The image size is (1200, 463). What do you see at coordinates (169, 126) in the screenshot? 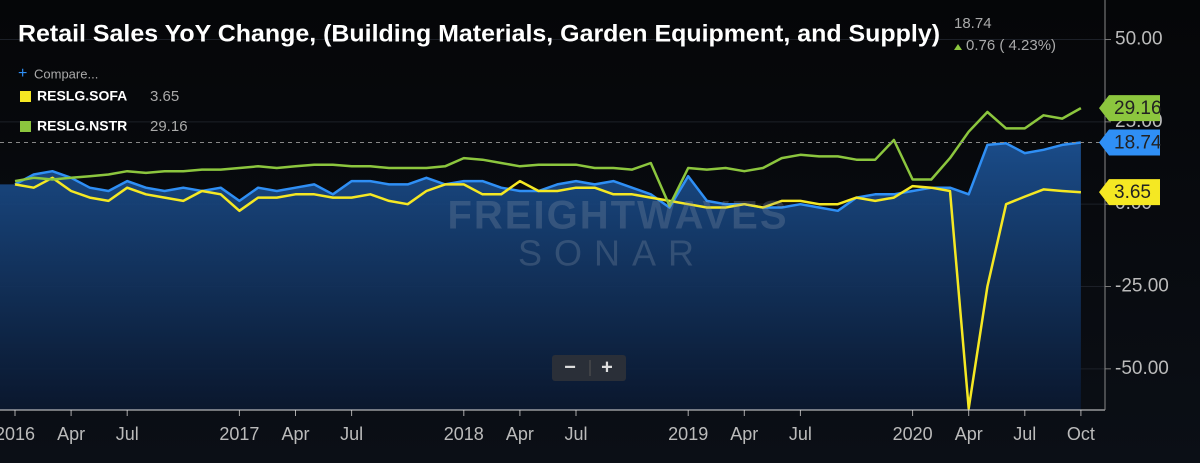
I see `legend-value: 29.16` at bounding box center [169, 126].